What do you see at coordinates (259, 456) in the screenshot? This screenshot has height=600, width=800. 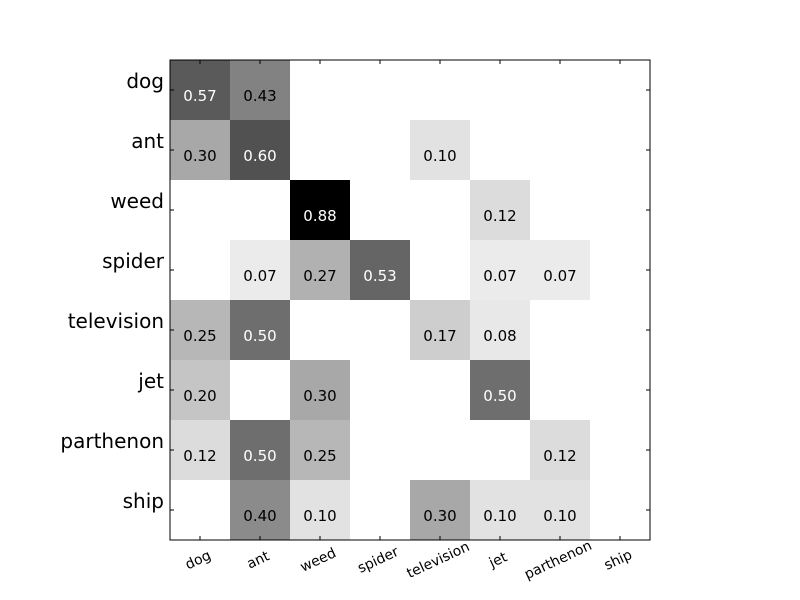 I see `cell-value-label-parthenon-ant: 0.50` at bounding box center [259, 456].